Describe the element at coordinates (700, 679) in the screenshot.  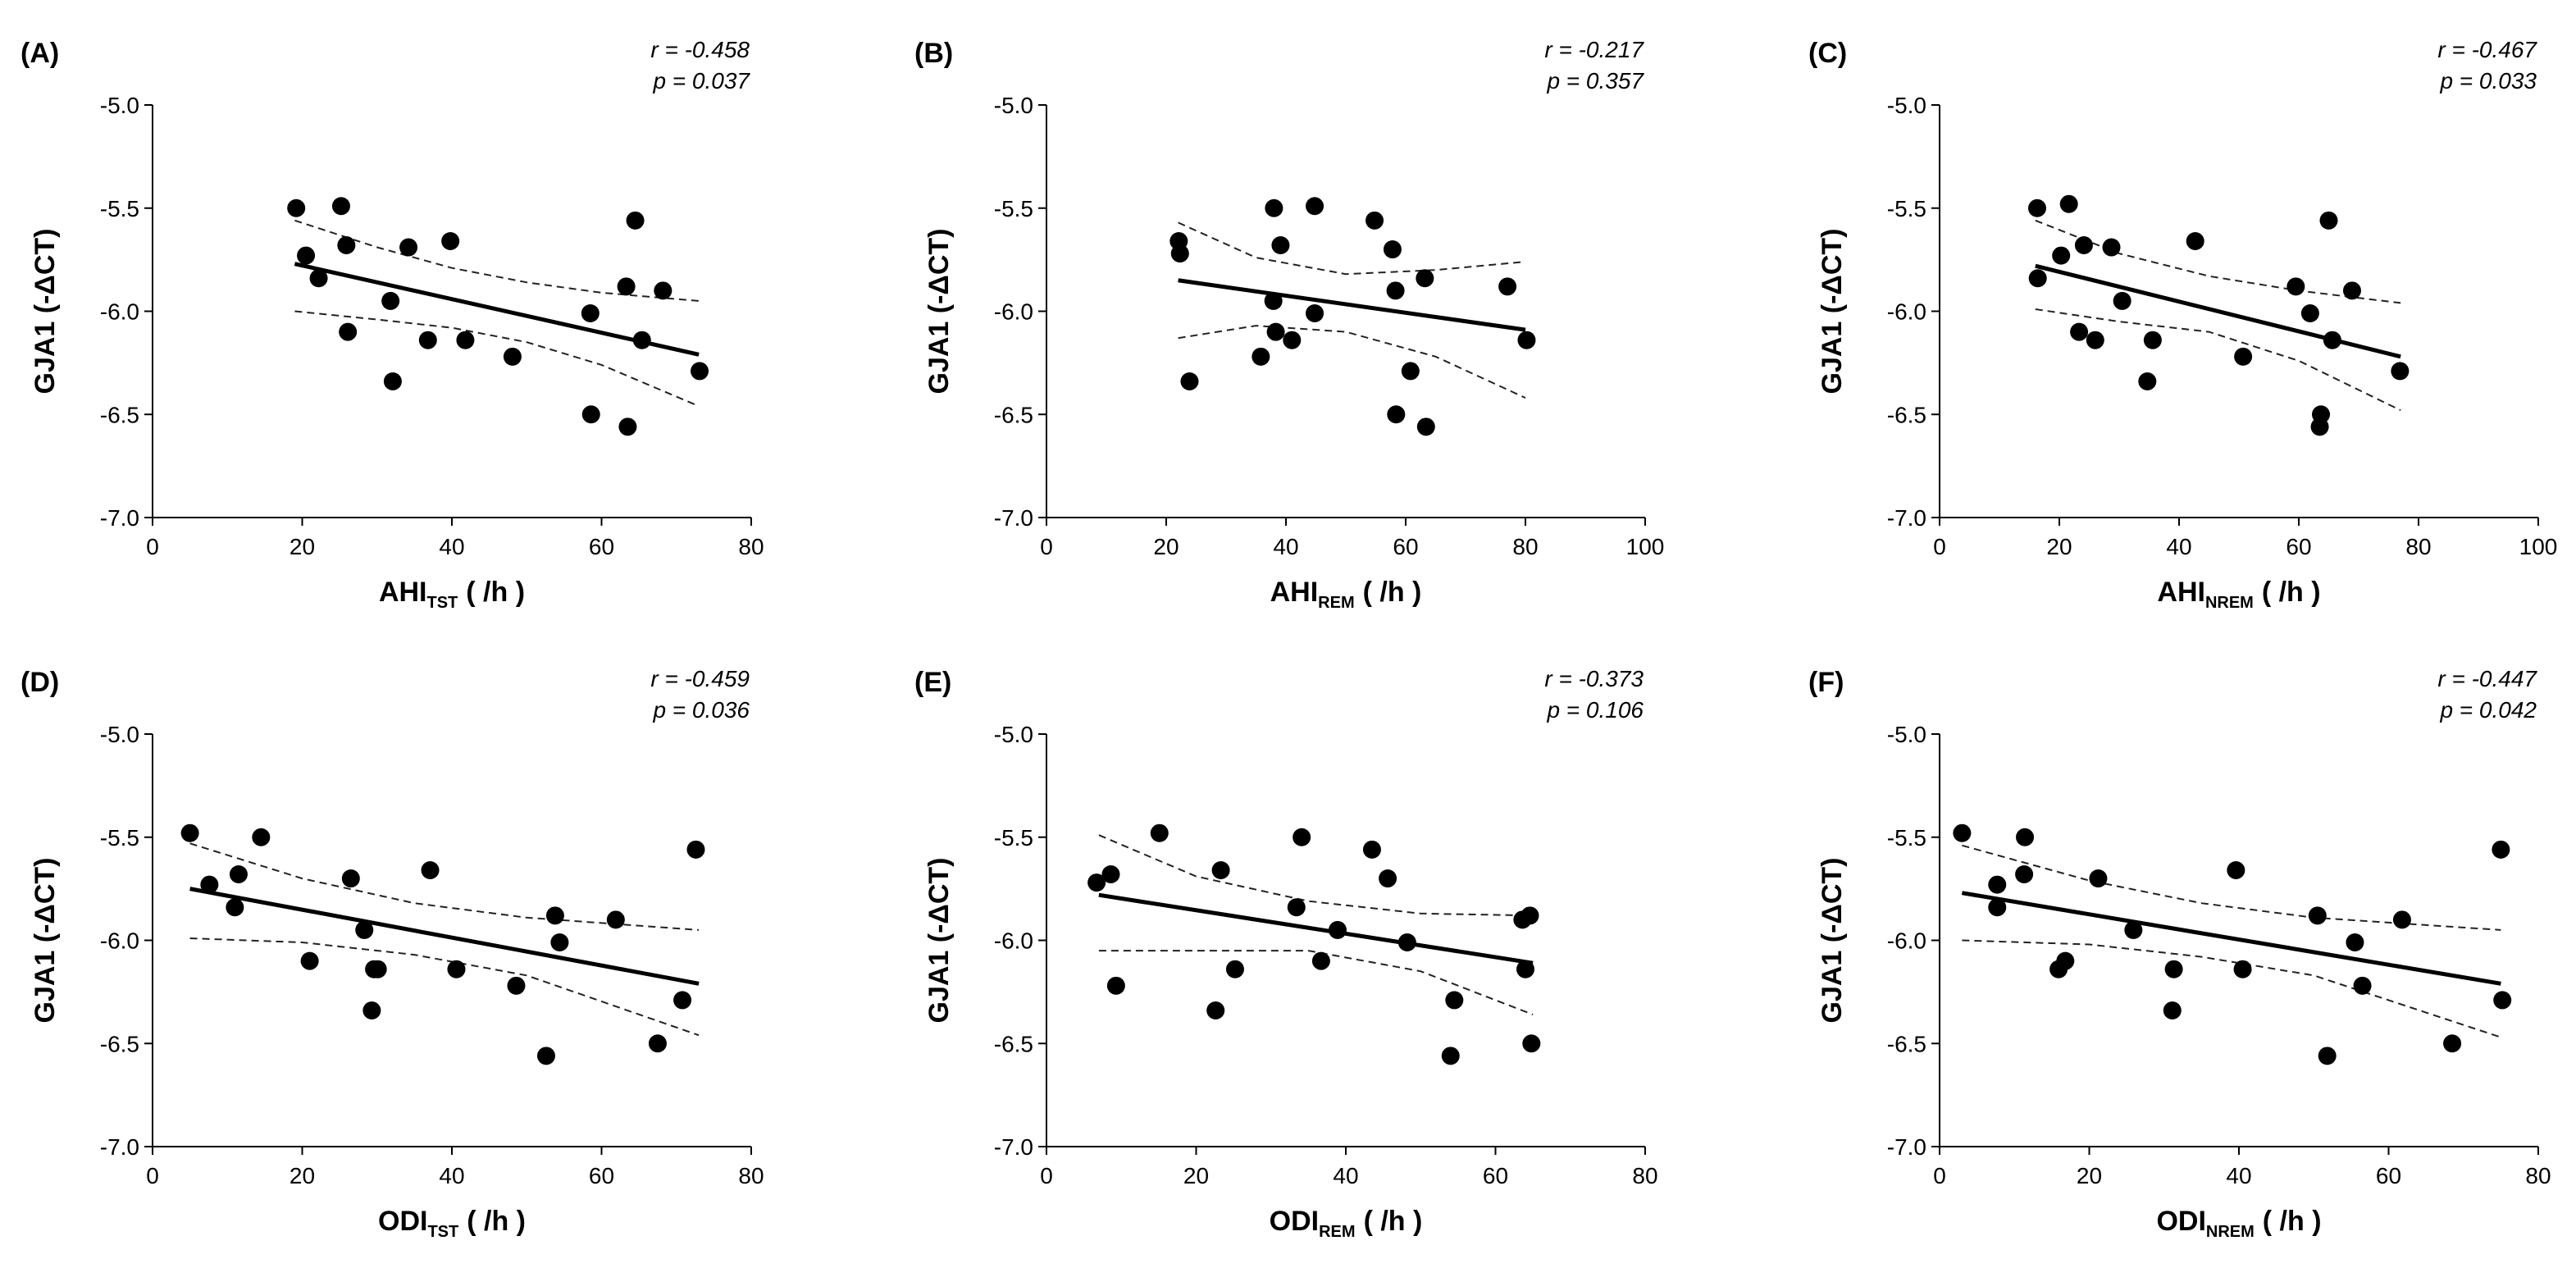
I see `r-value: r = -0.459` at that location.